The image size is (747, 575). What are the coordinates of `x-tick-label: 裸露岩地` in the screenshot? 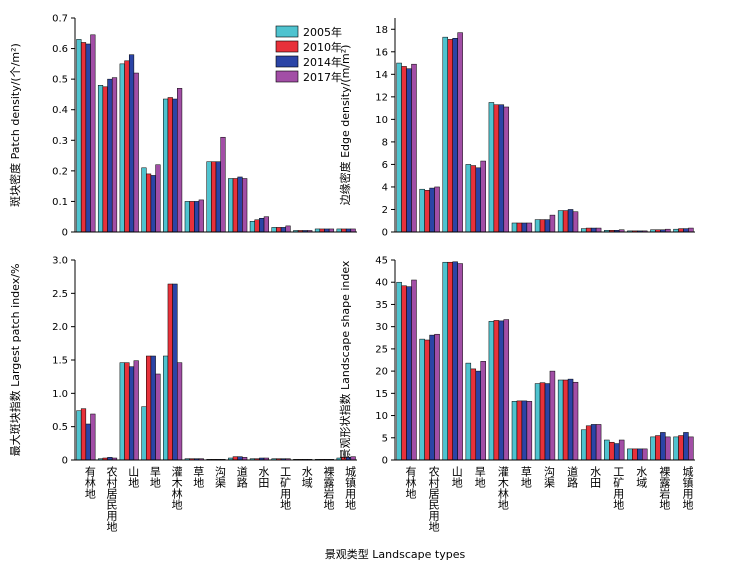 It's located at (664, 487).